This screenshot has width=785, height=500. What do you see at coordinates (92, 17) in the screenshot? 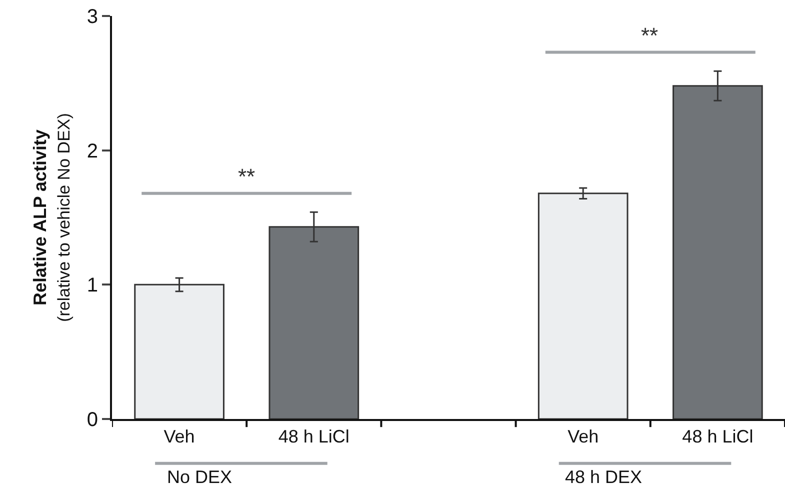
I see `y-tick-label: 3` at bounding box center [92, 17].